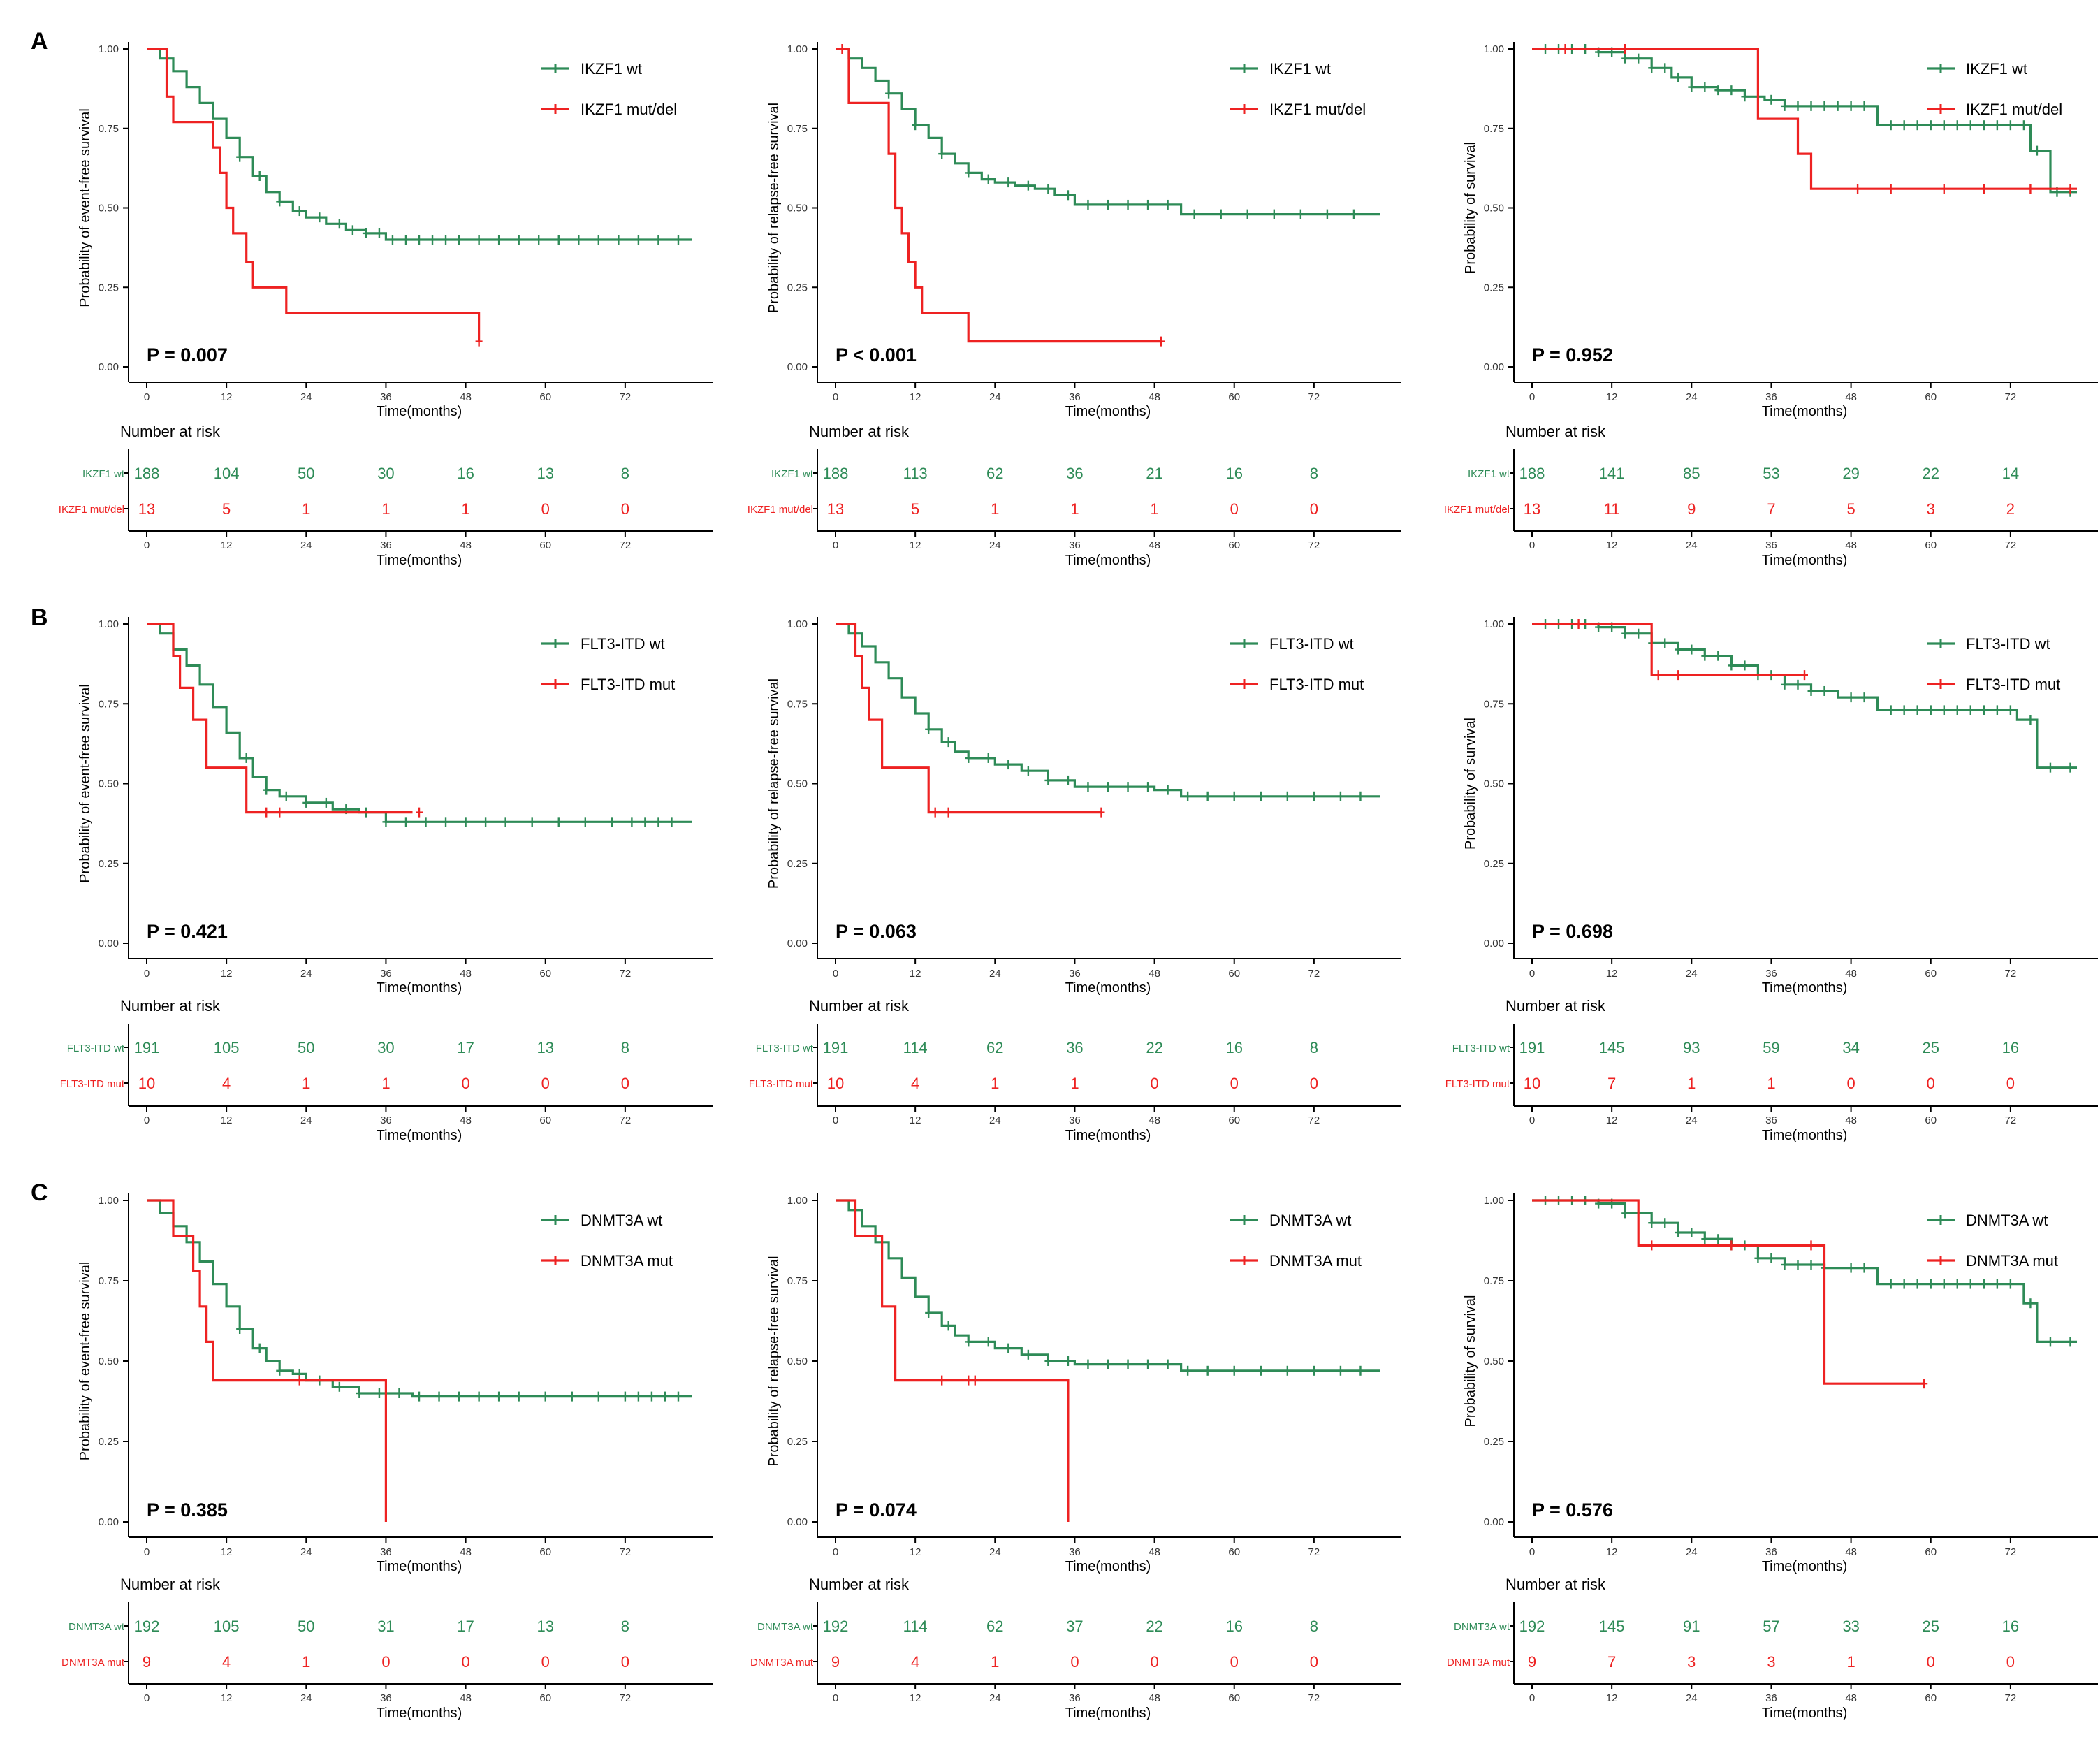  Describe the element at coordinates (1532, 1083) in the screenshot. I see `risk-count: 10` at that location.